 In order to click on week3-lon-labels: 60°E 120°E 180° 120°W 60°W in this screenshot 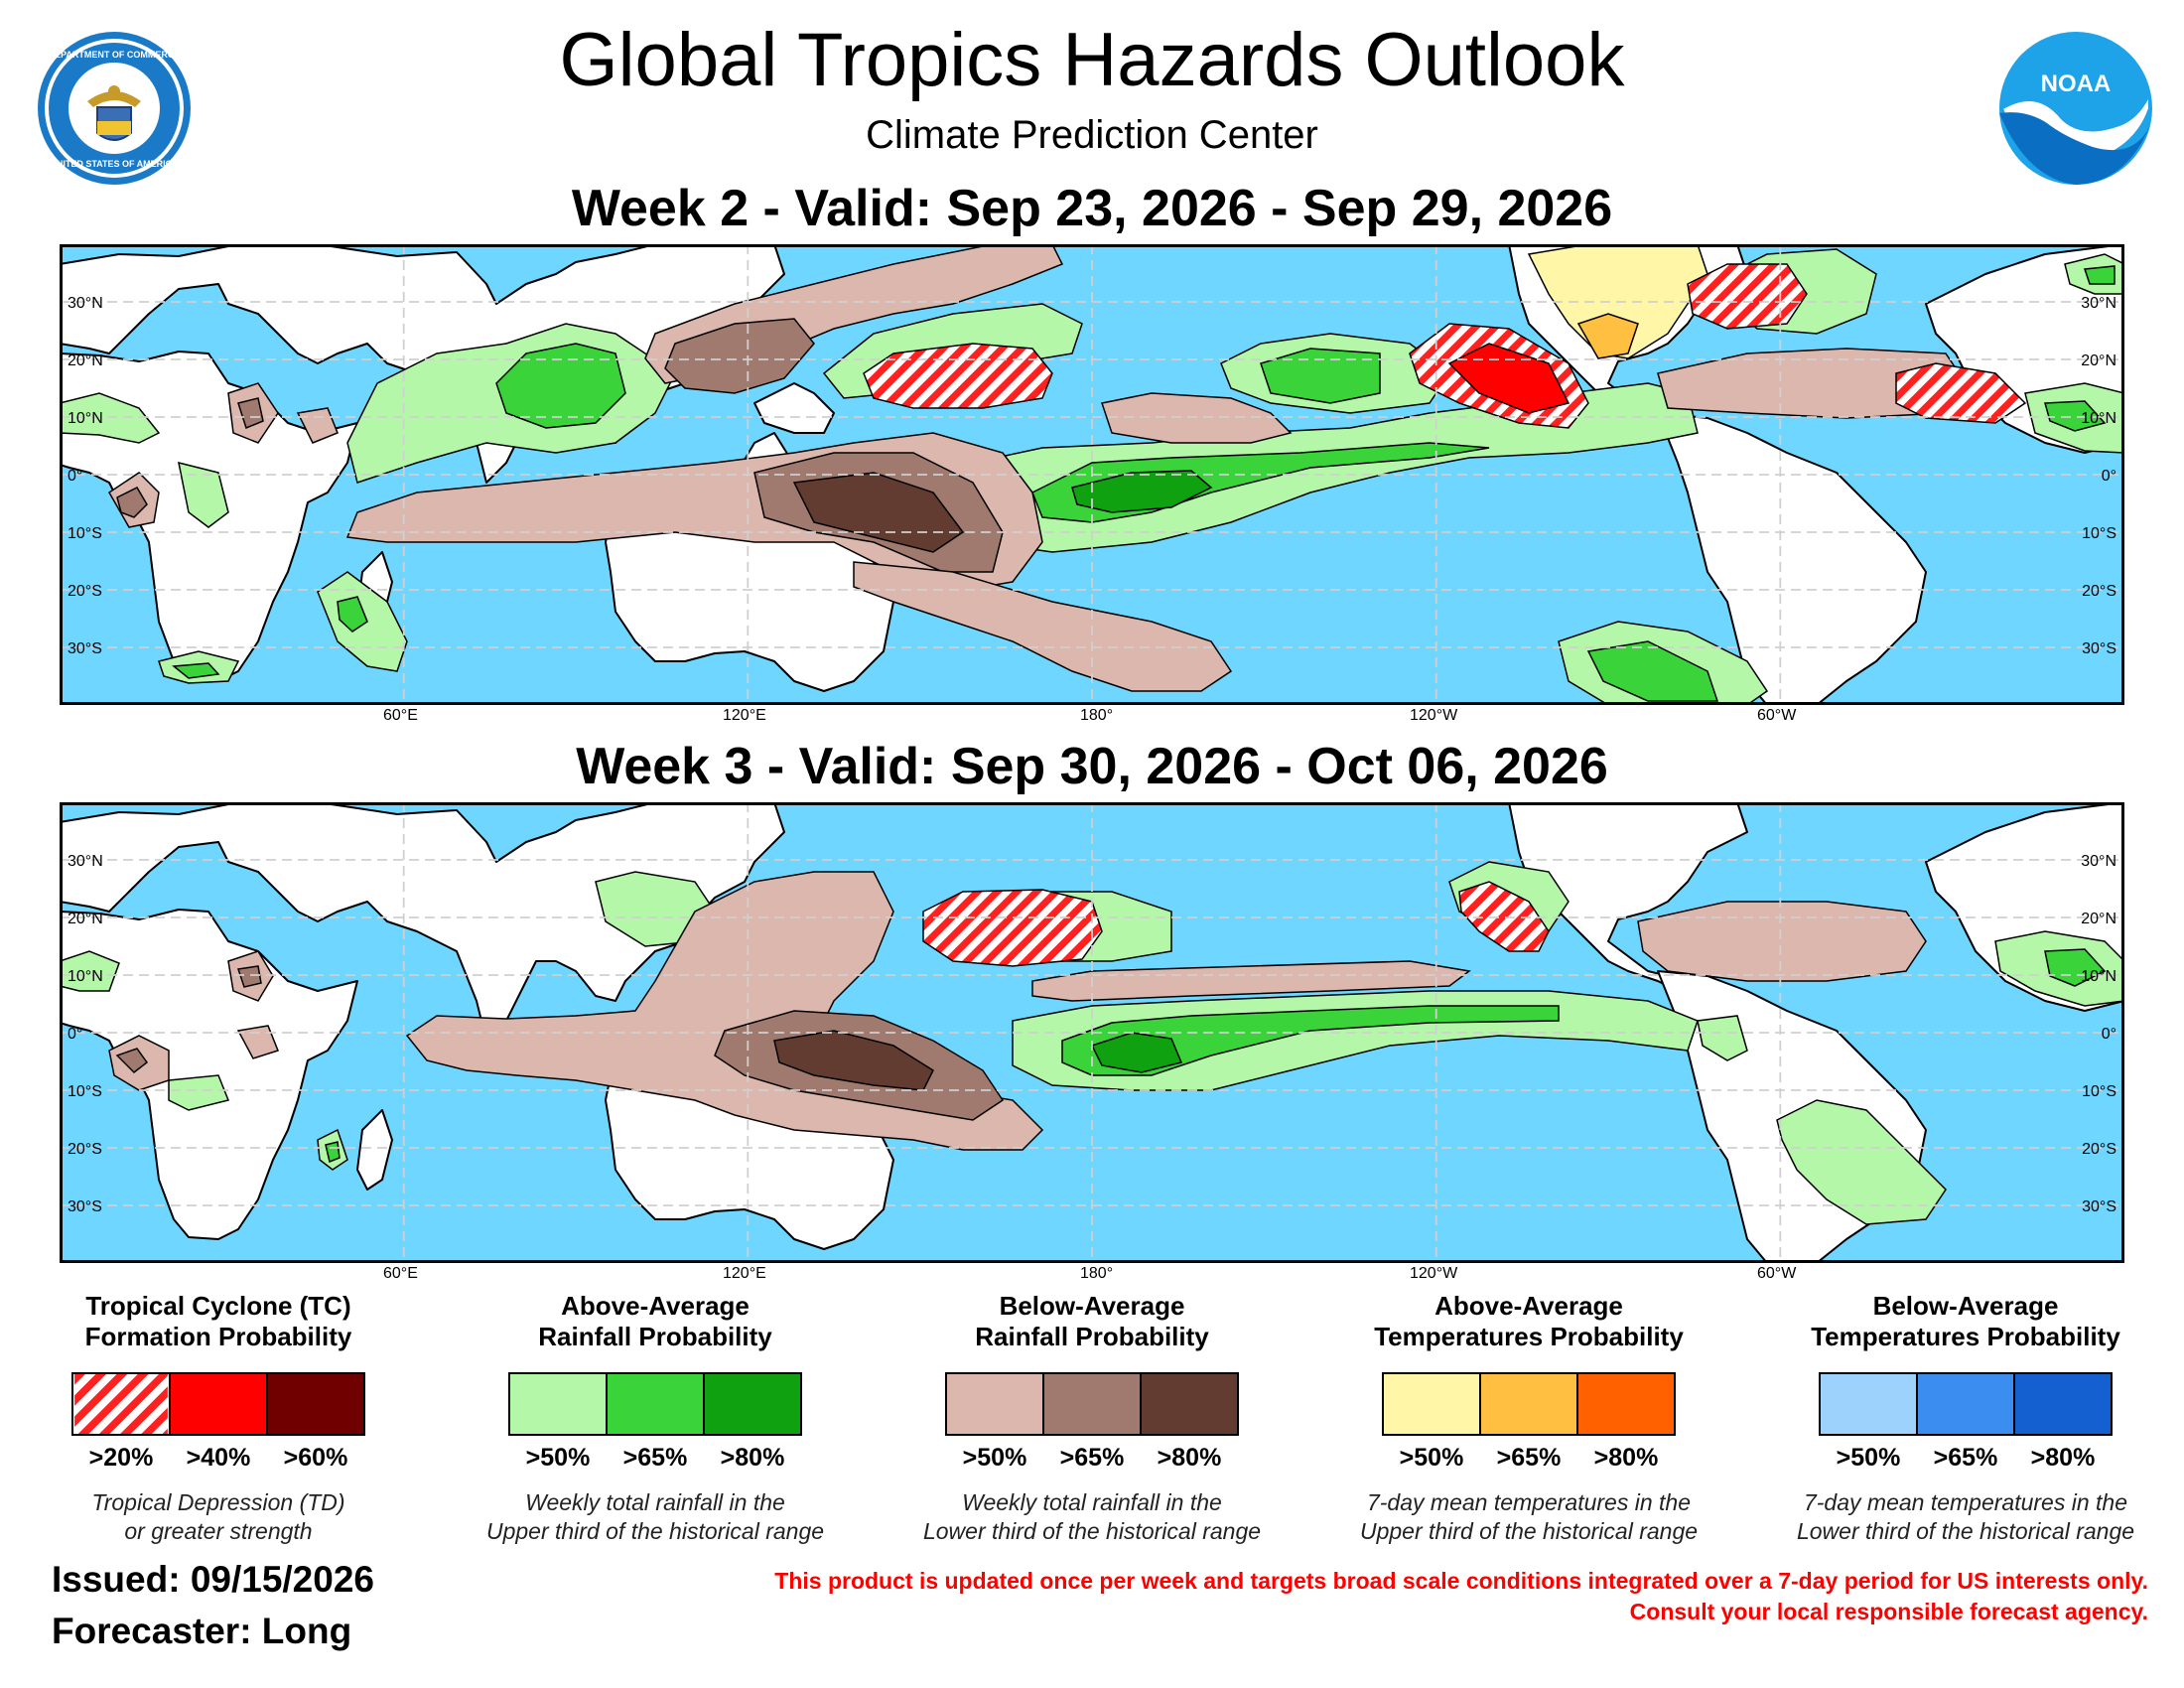, I will do `click(1092, 1277)`.